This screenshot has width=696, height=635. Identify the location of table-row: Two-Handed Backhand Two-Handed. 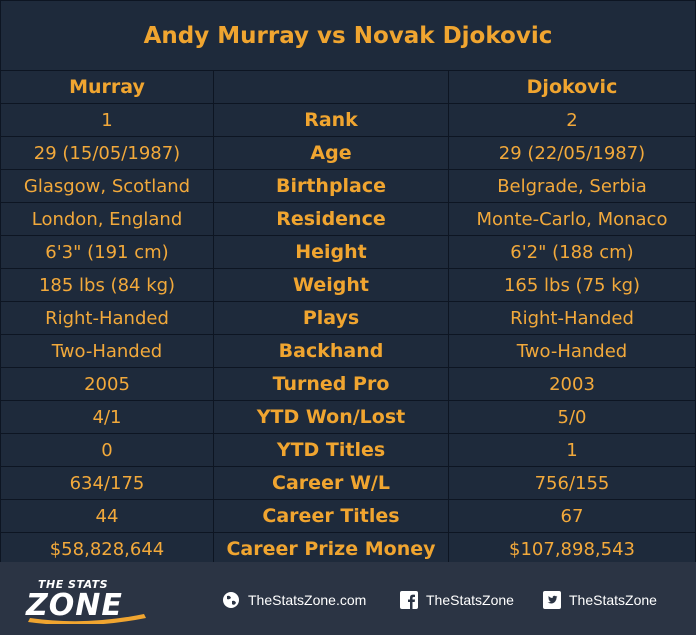
(348, 351).